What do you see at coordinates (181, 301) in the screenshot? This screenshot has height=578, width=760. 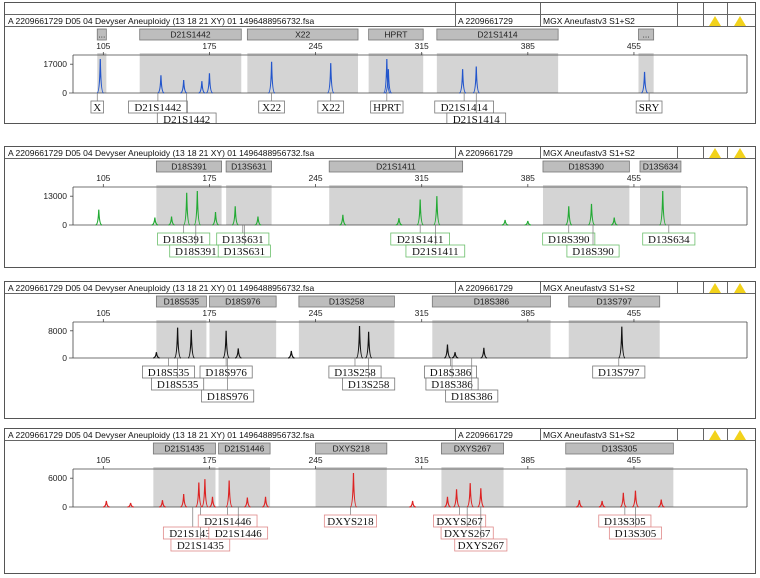 I see `bin-box-D18S535` at bounding box center [181, 301].